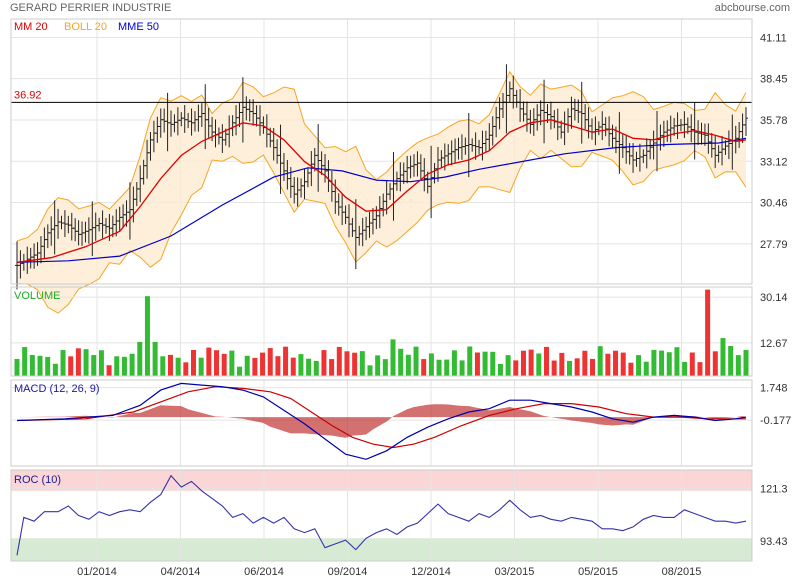 This screenshot has height=580, width=800. Describe the element at coordinates (381, 480) in the screenshot. I see `roc-overbought-zone` at that location.